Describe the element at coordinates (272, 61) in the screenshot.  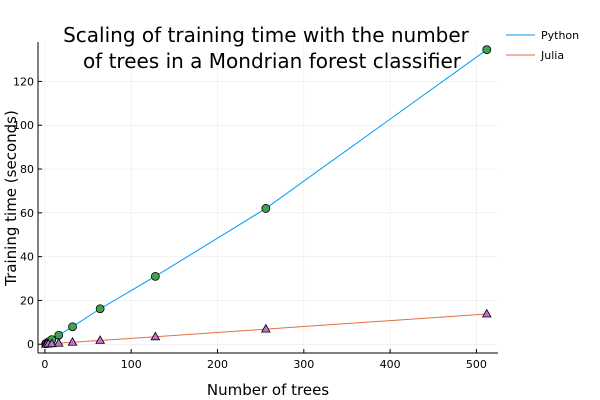
I see `chart-title-line-2: of trees in a Mondrian forest classifier` at that location.